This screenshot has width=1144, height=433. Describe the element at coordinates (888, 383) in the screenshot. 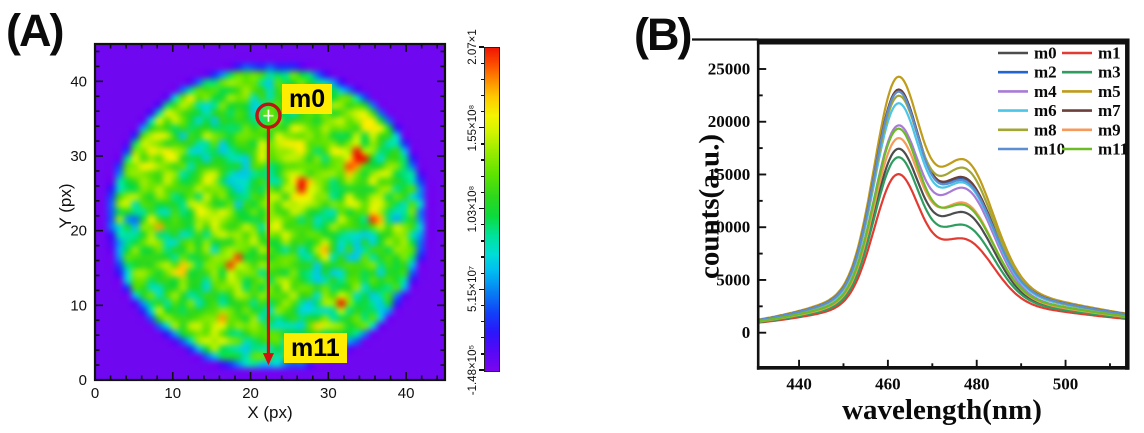

I see `panel-b-x-tick-label: 460` at that location.